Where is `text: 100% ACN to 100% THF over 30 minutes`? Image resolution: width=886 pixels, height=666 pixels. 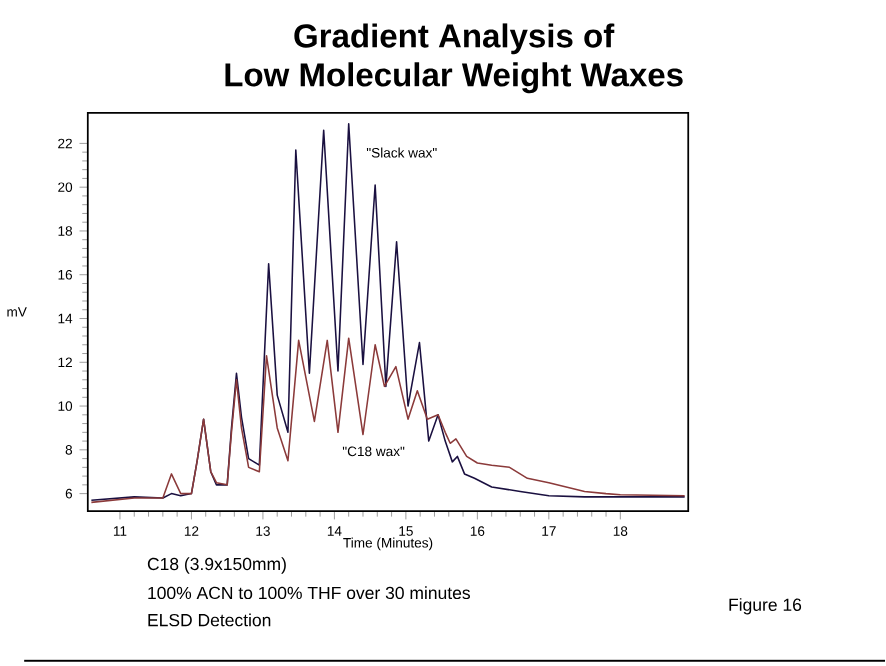
text: 100% ACN to 100% THF over 30 minutes is located at coordinates (309, 592).